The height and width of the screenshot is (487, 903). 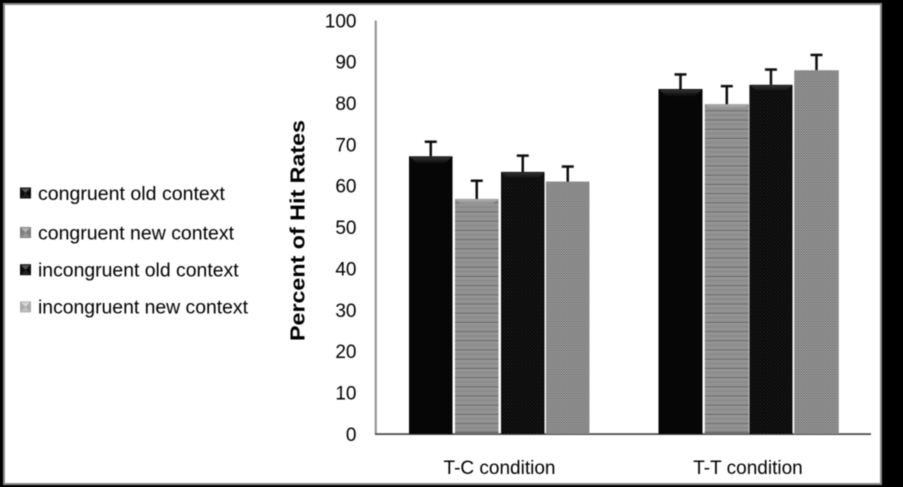 I want to click on svg-text: incongruent new context, so click(x=143, y=308).